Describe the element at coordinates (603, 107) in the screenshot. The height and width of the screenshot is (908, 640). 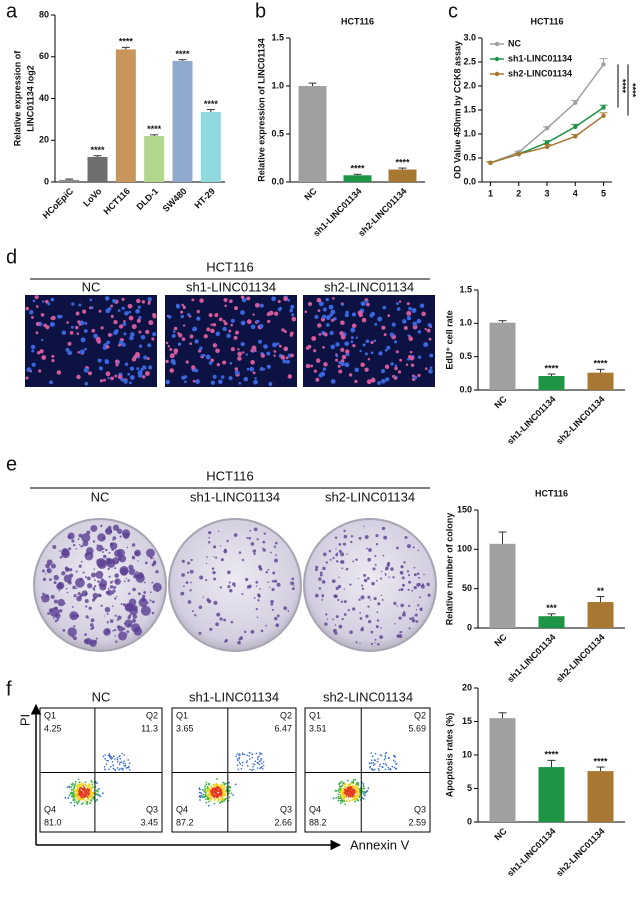
I see `point` at that location.